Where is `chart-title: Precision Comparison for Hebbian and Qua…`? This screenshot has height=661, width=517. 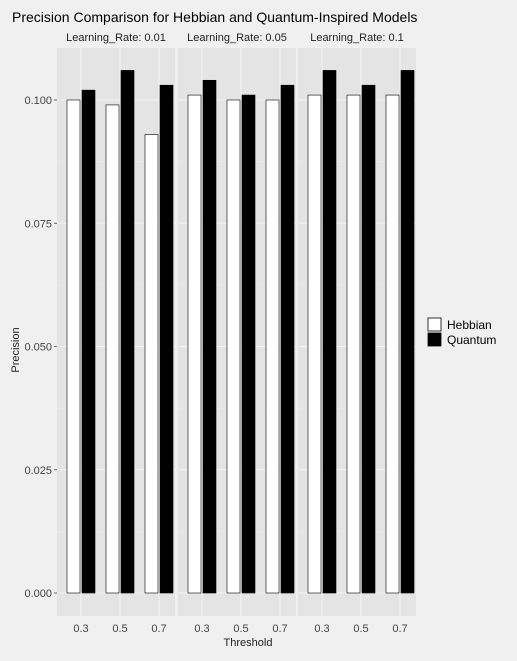 chart-title: Precision Comparison for Hebbian and Qua… is located at coordinates (214, 17).